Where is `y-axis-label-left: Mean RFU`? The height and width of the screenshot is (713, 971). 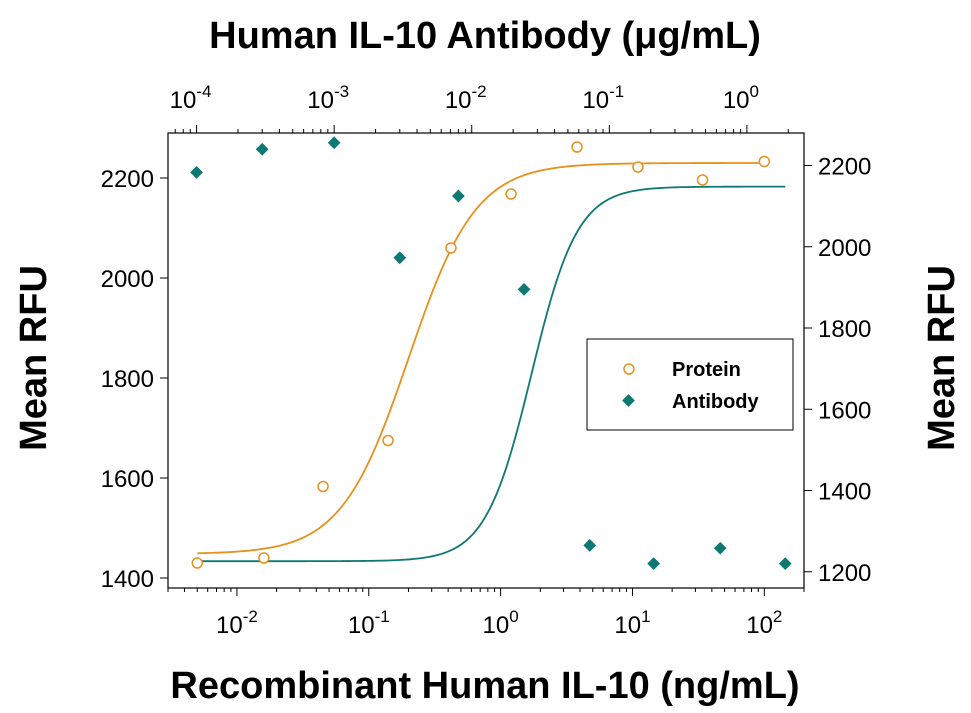 y-axis-label-left: Mean RFU is located at coordinates (34, 358).